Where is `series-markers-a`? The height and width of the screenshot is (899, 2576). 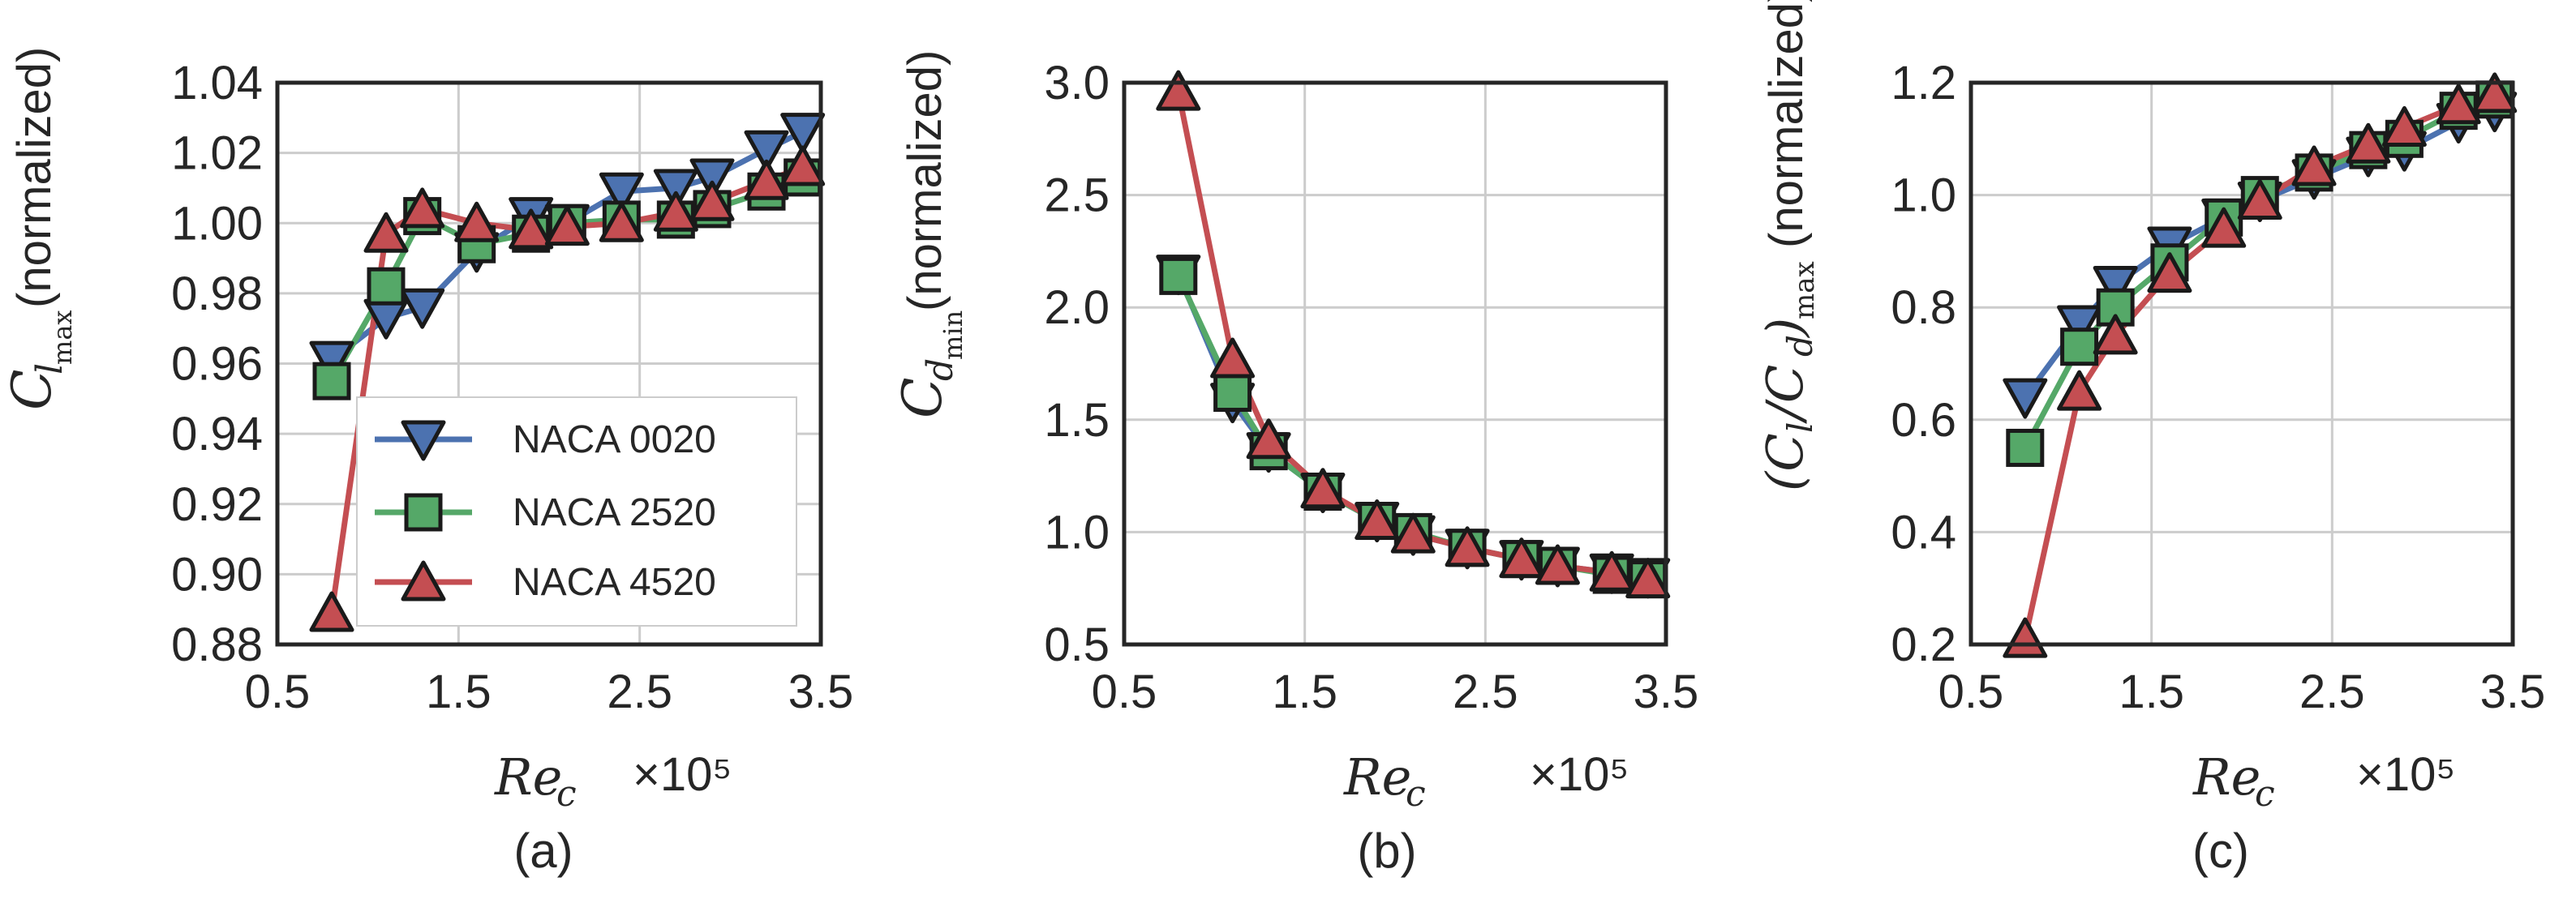 series-markers-a is located at coordinates (567, 372).